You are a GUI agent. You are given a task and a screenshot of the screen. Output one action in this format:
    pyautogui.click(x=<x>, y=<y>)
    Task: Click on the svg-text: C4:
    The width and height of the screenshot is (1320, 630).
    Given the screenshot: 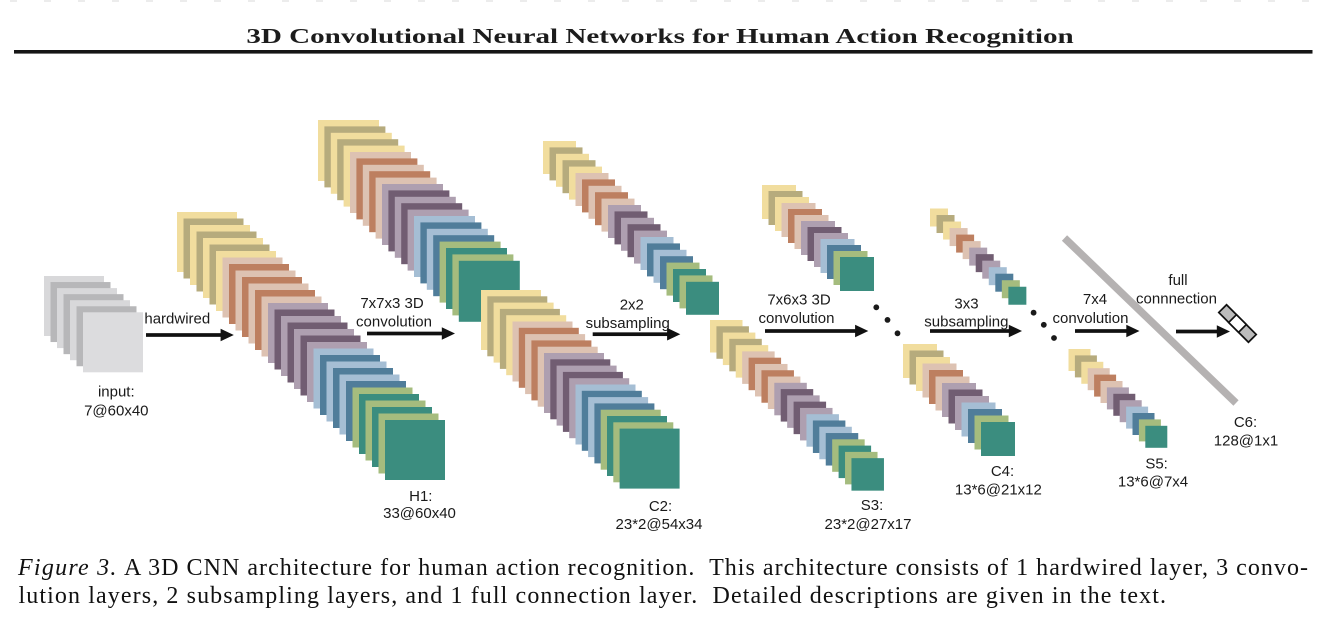 What is the action you would take?
    pyautogui.click(x=1002, y=471)
    